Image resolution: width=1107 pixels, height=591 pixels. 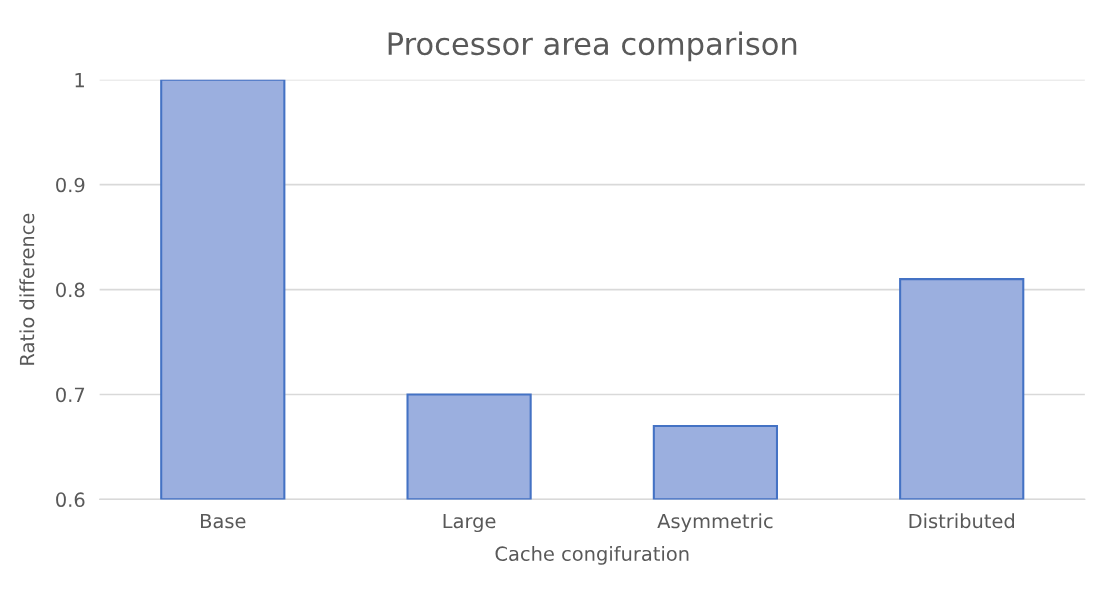 What do you see at coordinates (592, 46) in the screenshot?
I see `chart-title: Processor area comparison` at bounding box center [592, 46].